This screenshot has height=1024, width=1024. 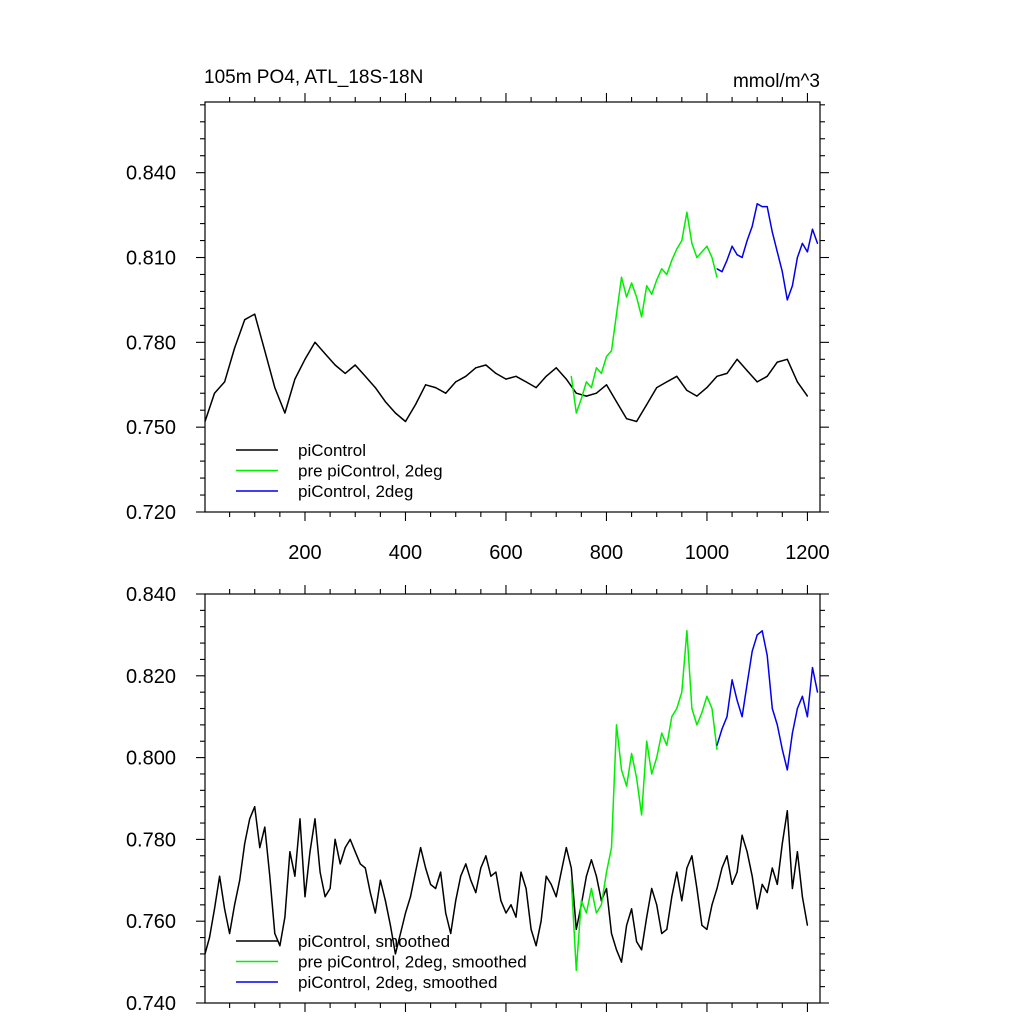 I want to click on x-tick-label: 400, so click(x=405, y=553).